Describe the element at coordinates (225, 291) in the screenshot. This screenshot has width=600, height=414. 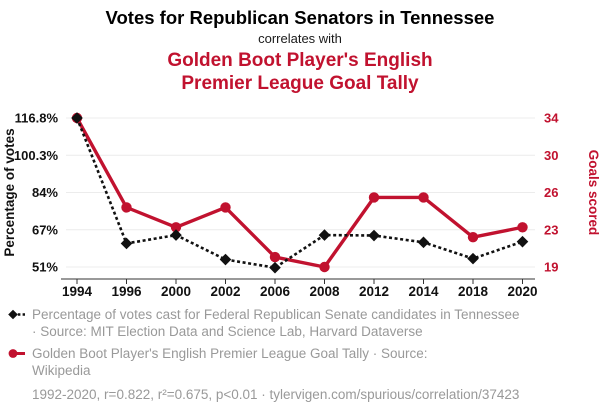
I see `x-axis-tick-label: 2002` at that location.